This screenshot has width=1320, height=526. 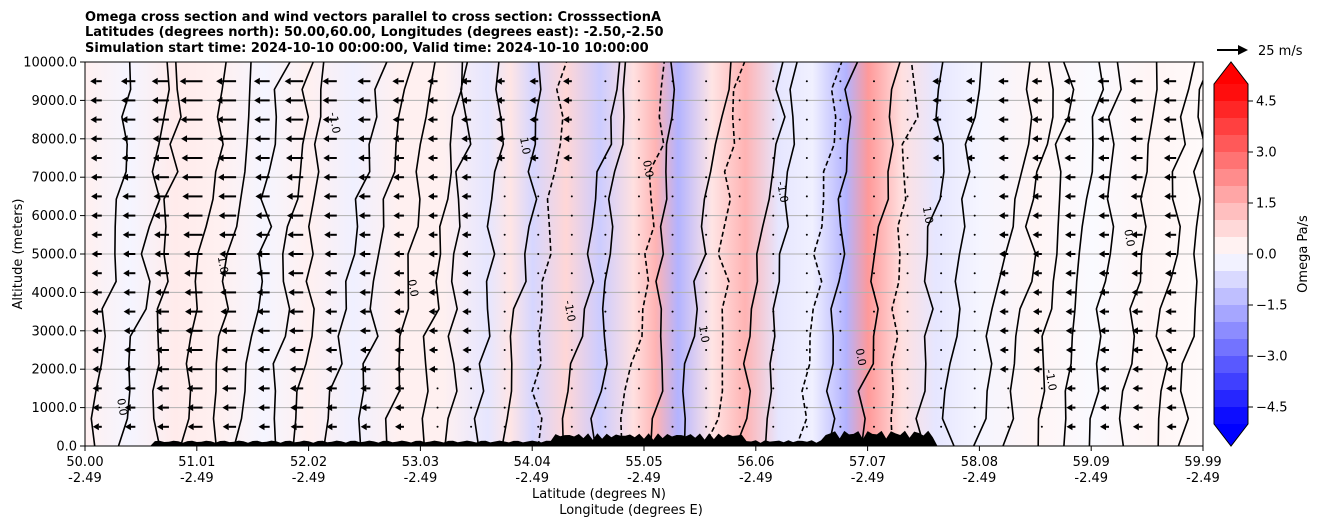 What do you see at coordinates (66, 447) in the screenshot?
I see `y-tick-label: 0.0` at bounding box center [66, 447].